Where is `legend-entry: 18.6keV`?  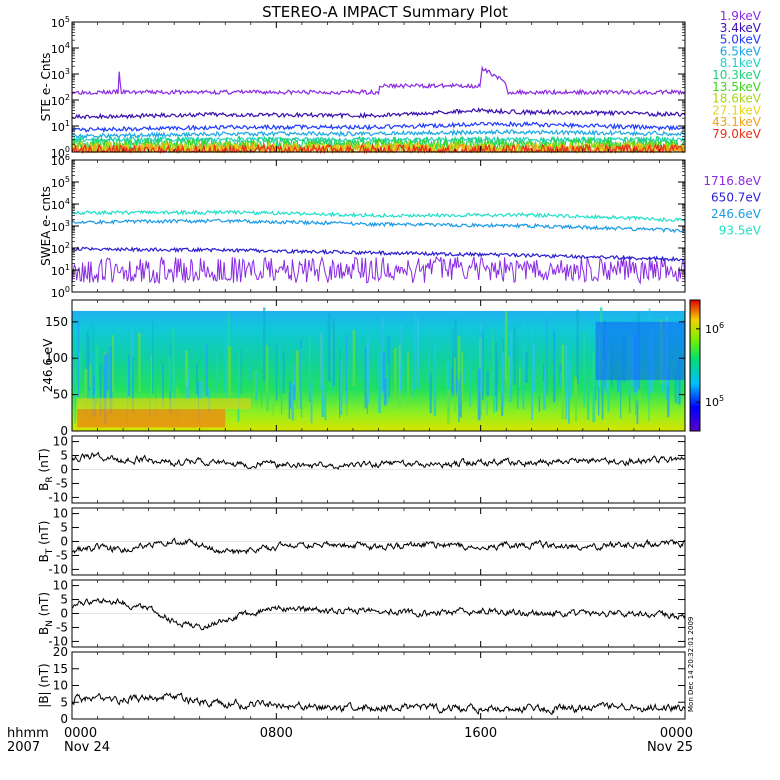
legend-entry: 18.6keV is located at coordinates (737, 99).